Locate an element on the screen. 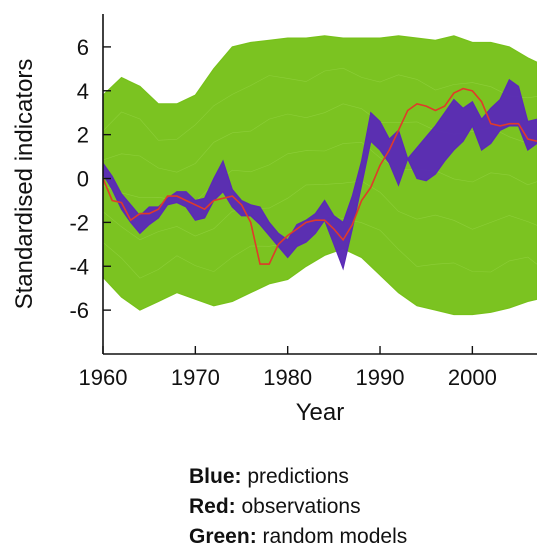 This screenshot has height=560, width=537. legend-key: Blue: is located at coordinates (215, 476).